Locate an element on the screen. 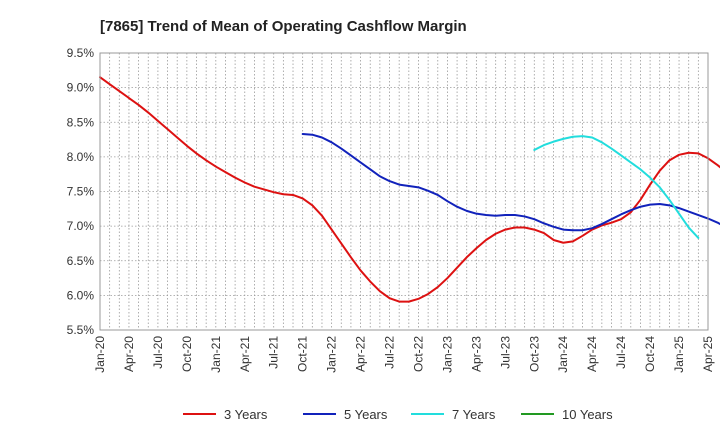 Image resolution: width=720 pixels, height=440 pixels. legend-label: 10 Years is located at coordinates (587, 414).